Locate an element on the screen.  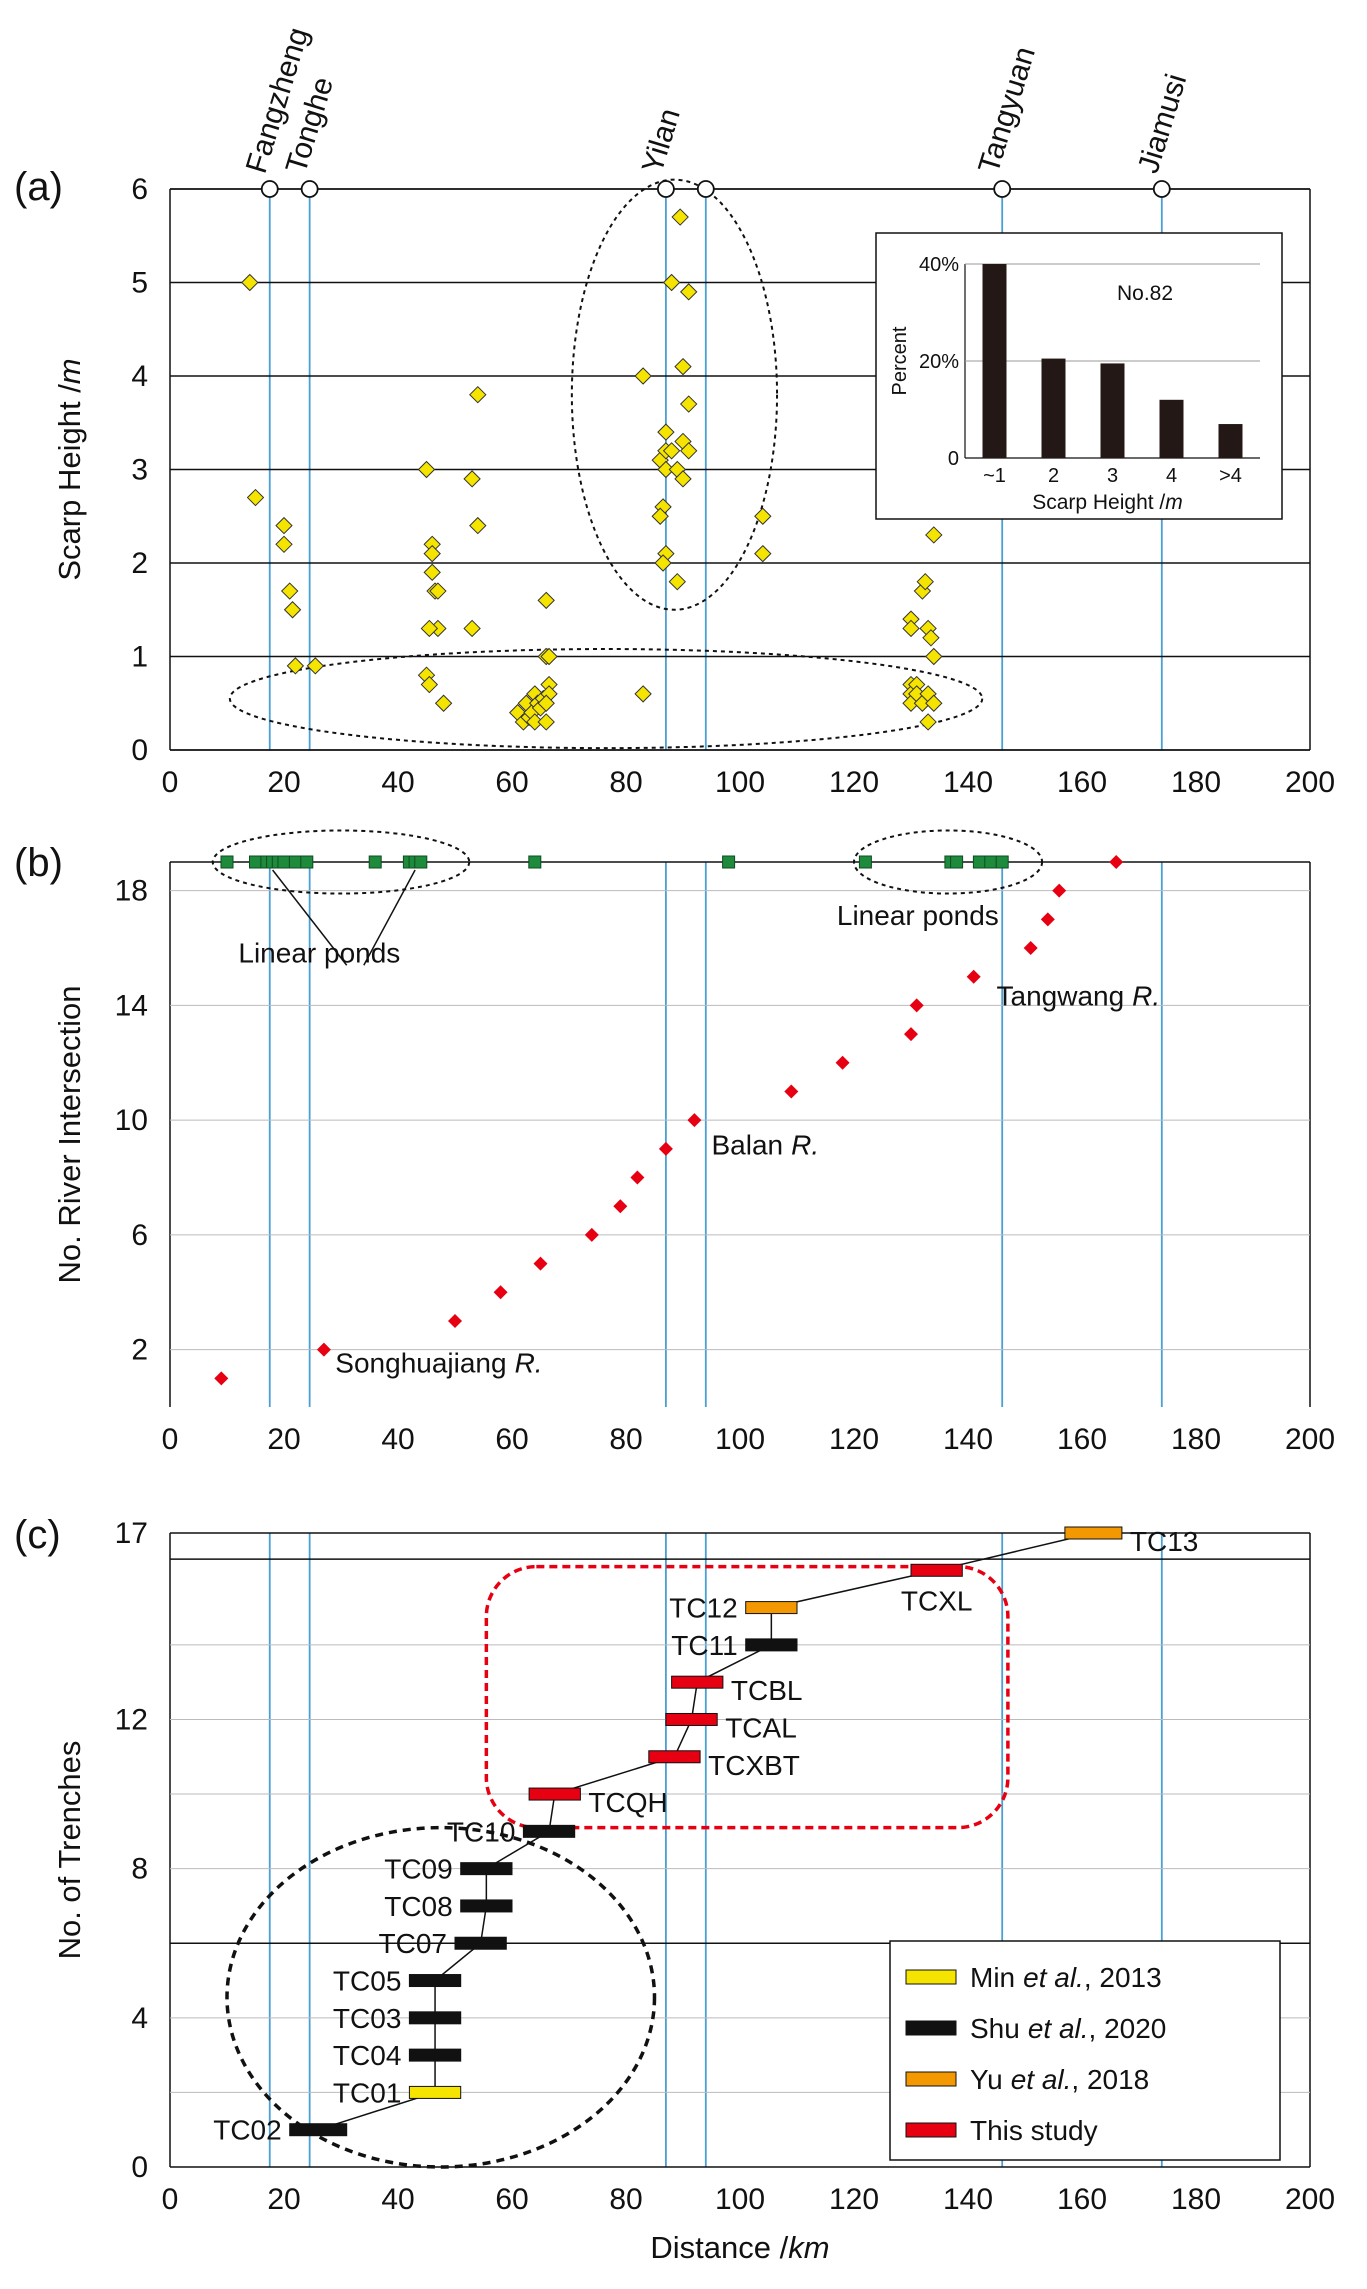
pond-leader-line is located at coordinates (310, 917).